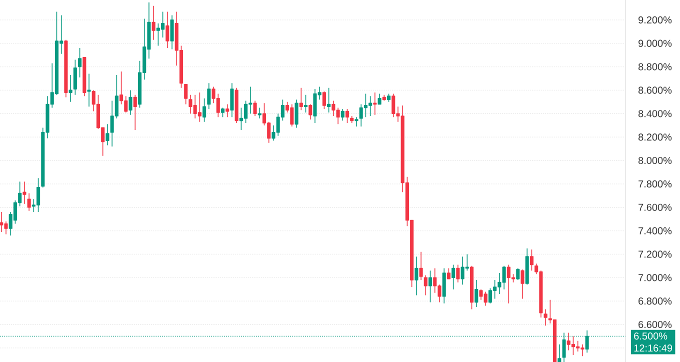 This screenshot has height=362, width=680. I want to click on y-tick-label: 8.800%, so click(655, 66).